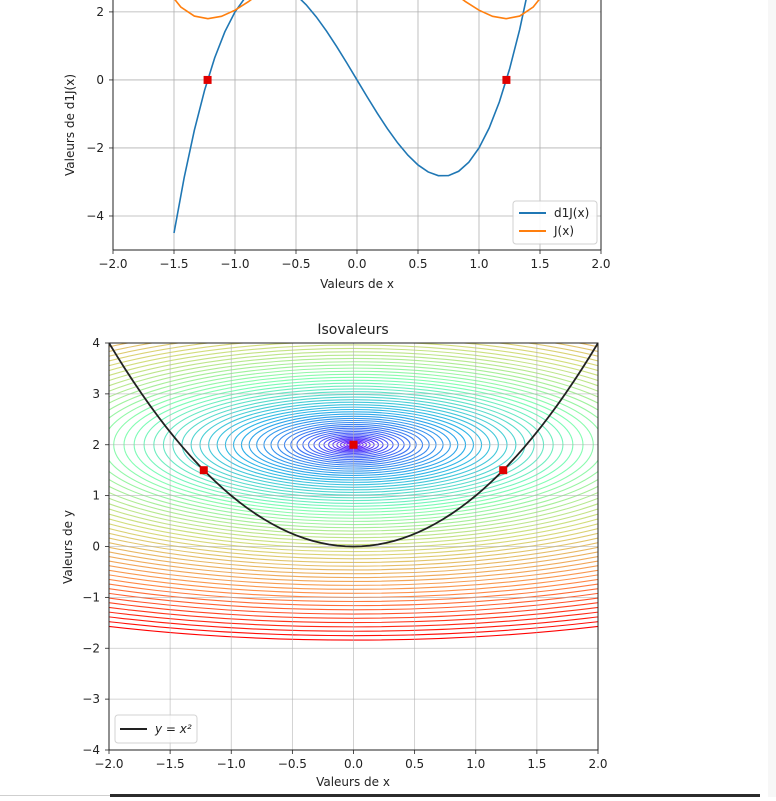 The image size is (776, 801). Describe the element at coordinates (772, 398) in the screenshot. I see `page-gutter` at that location.